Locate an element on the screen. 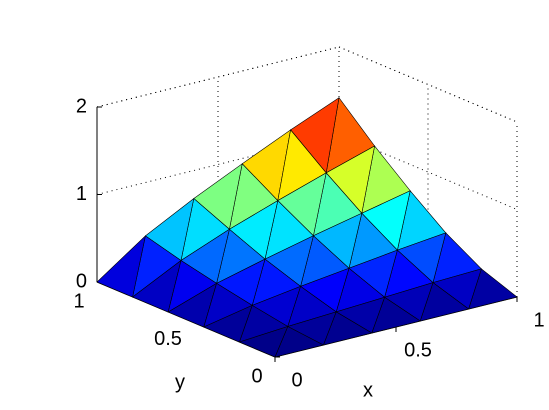  y-tick-label: 0 is located at coordinates (256, 376).